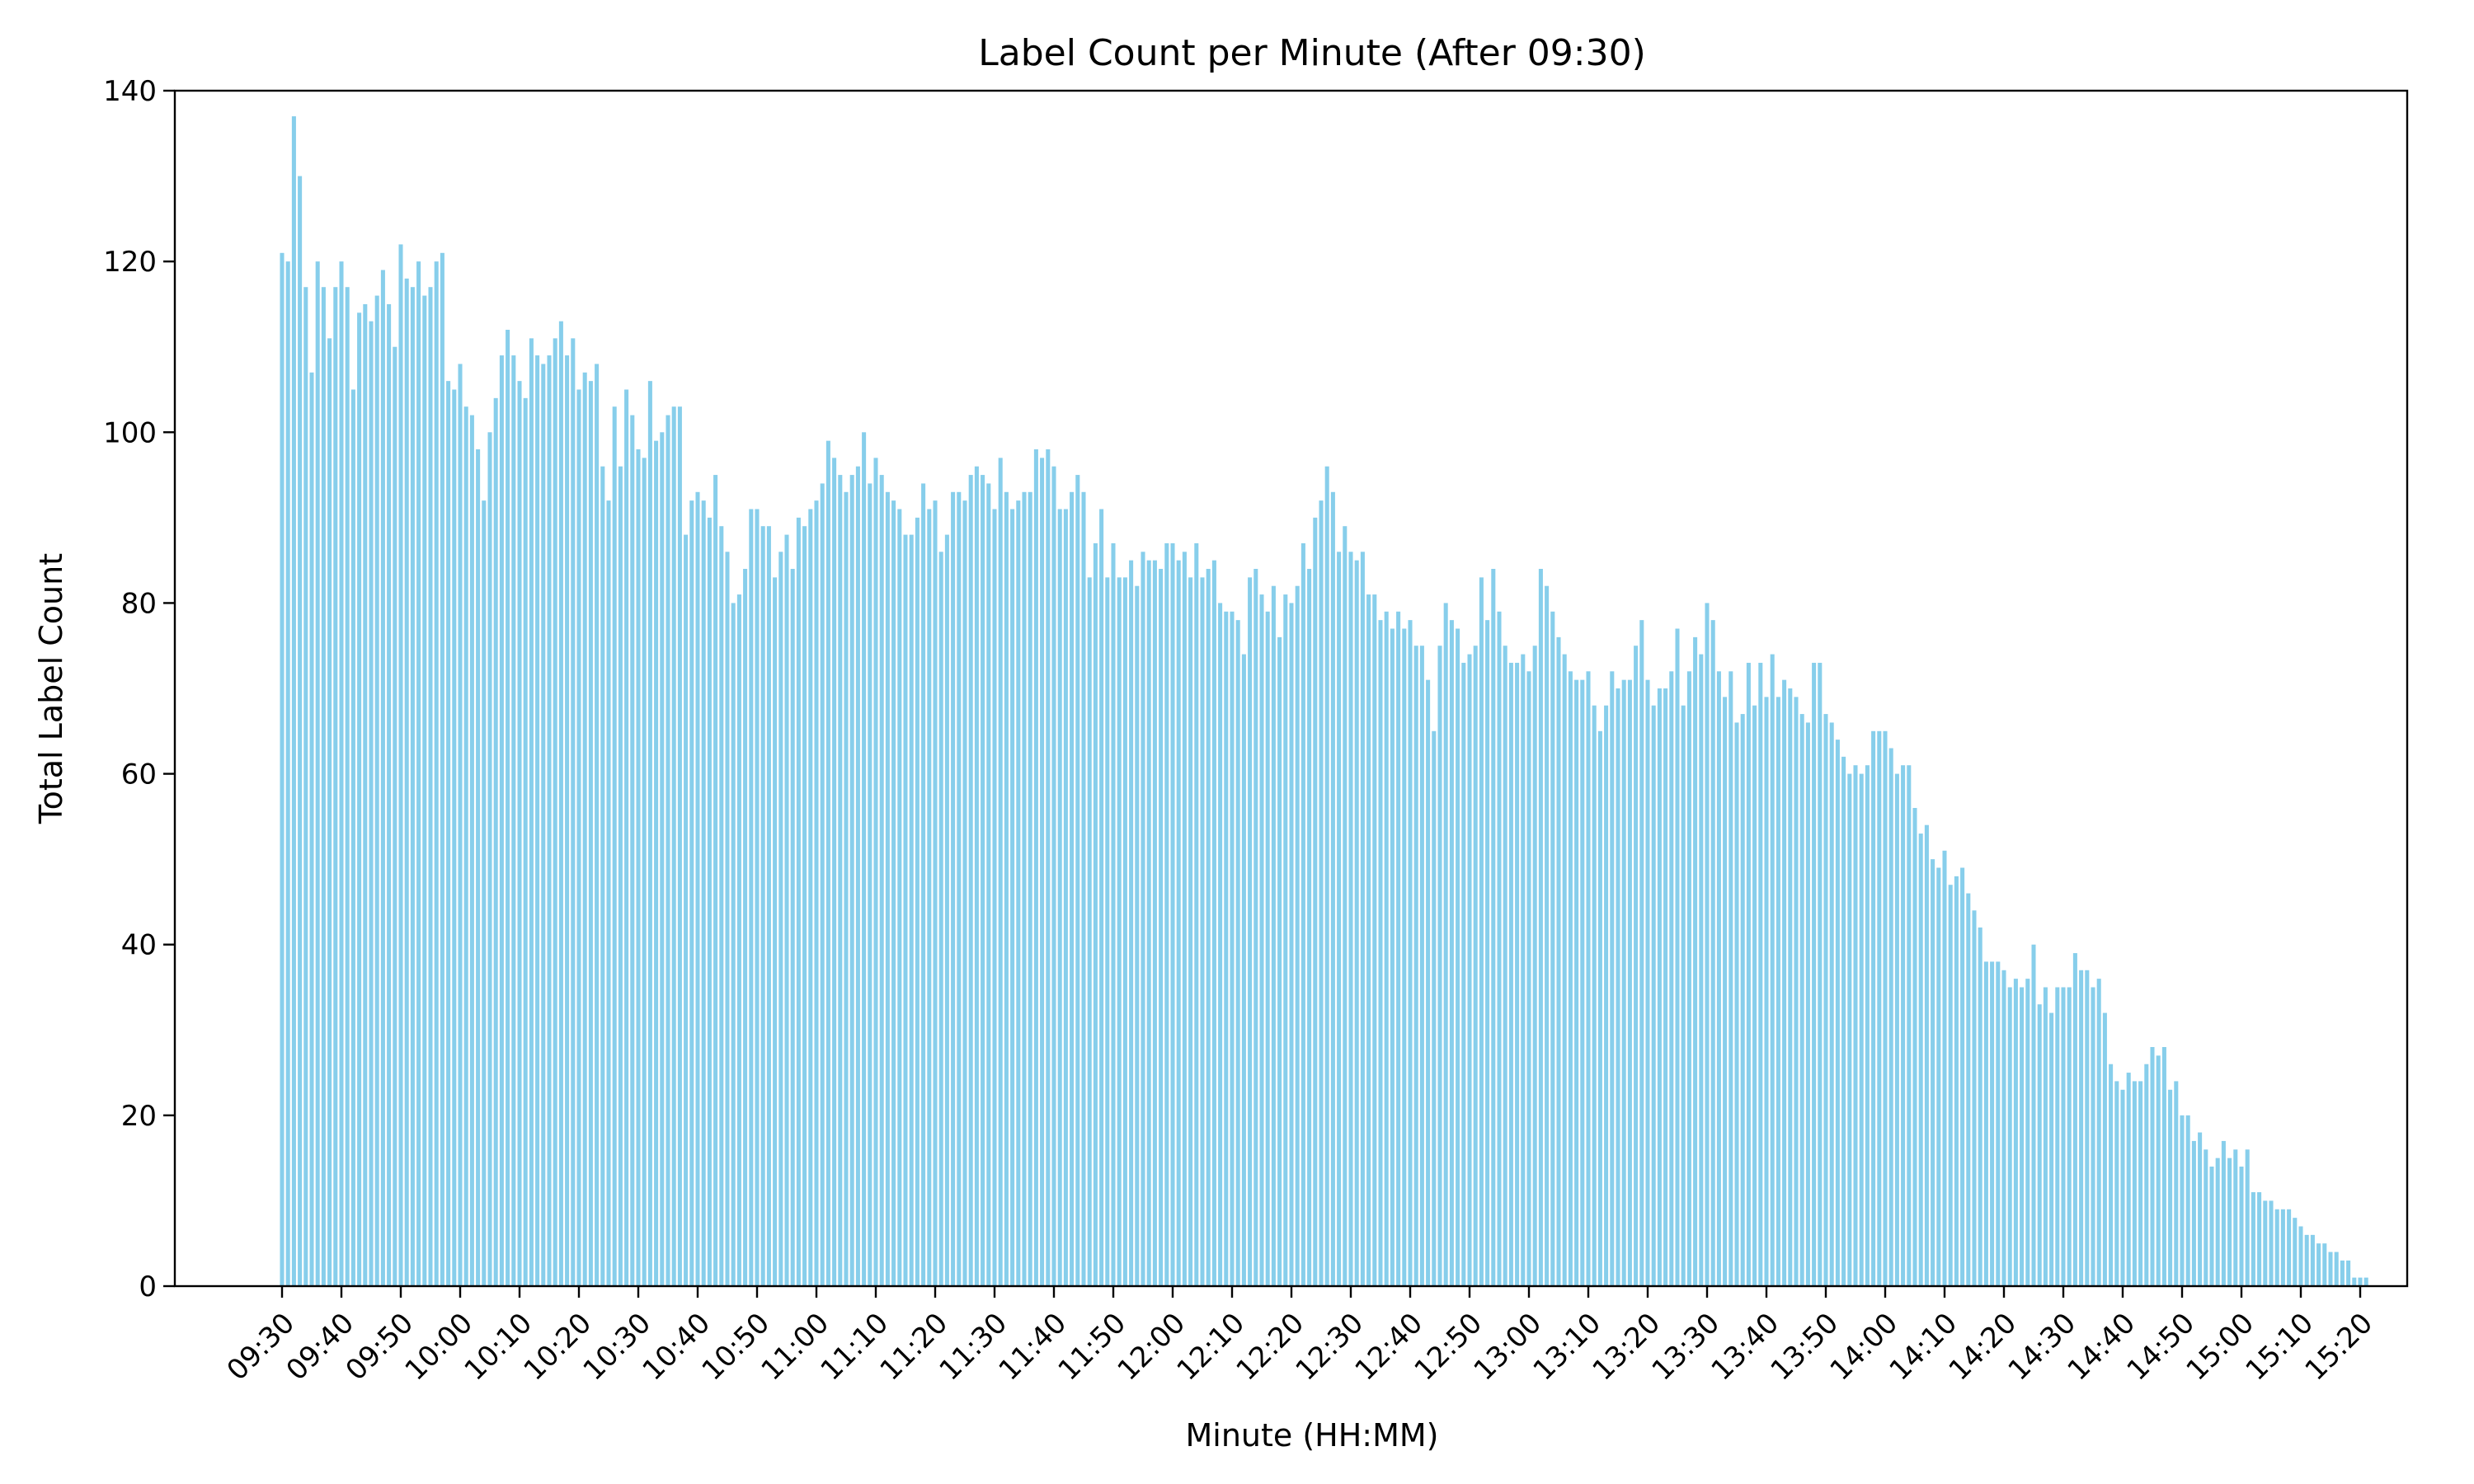 The width and height of the screenshot is (2474, 1484). I want to click on x-tick-label: 13:40, so click(1745, 1347).